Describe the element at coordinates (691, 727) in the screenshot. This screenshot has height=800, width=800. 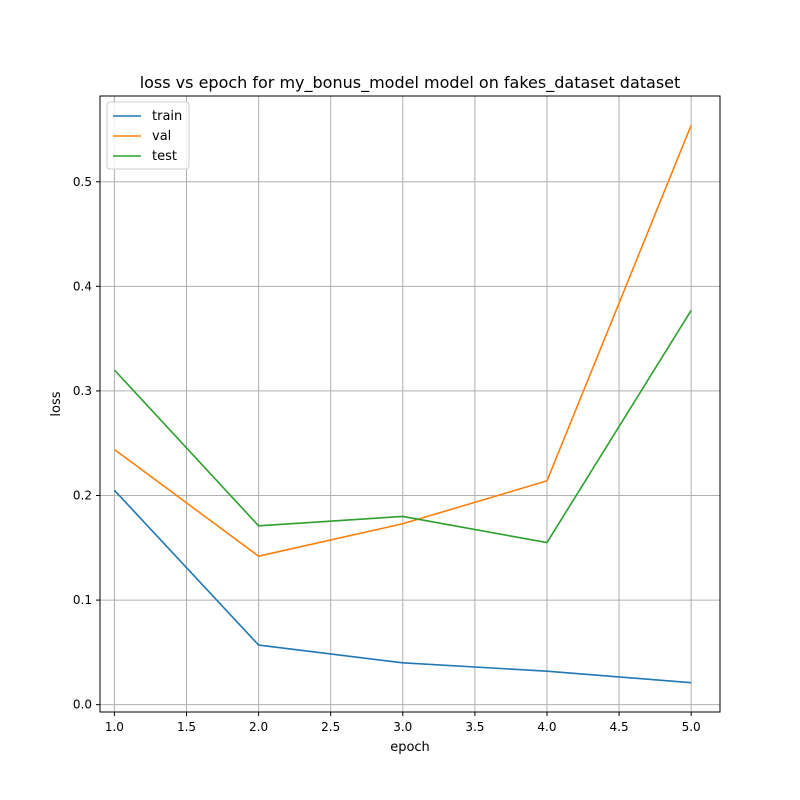
I see `x-tick-label: 5.0` at that location.